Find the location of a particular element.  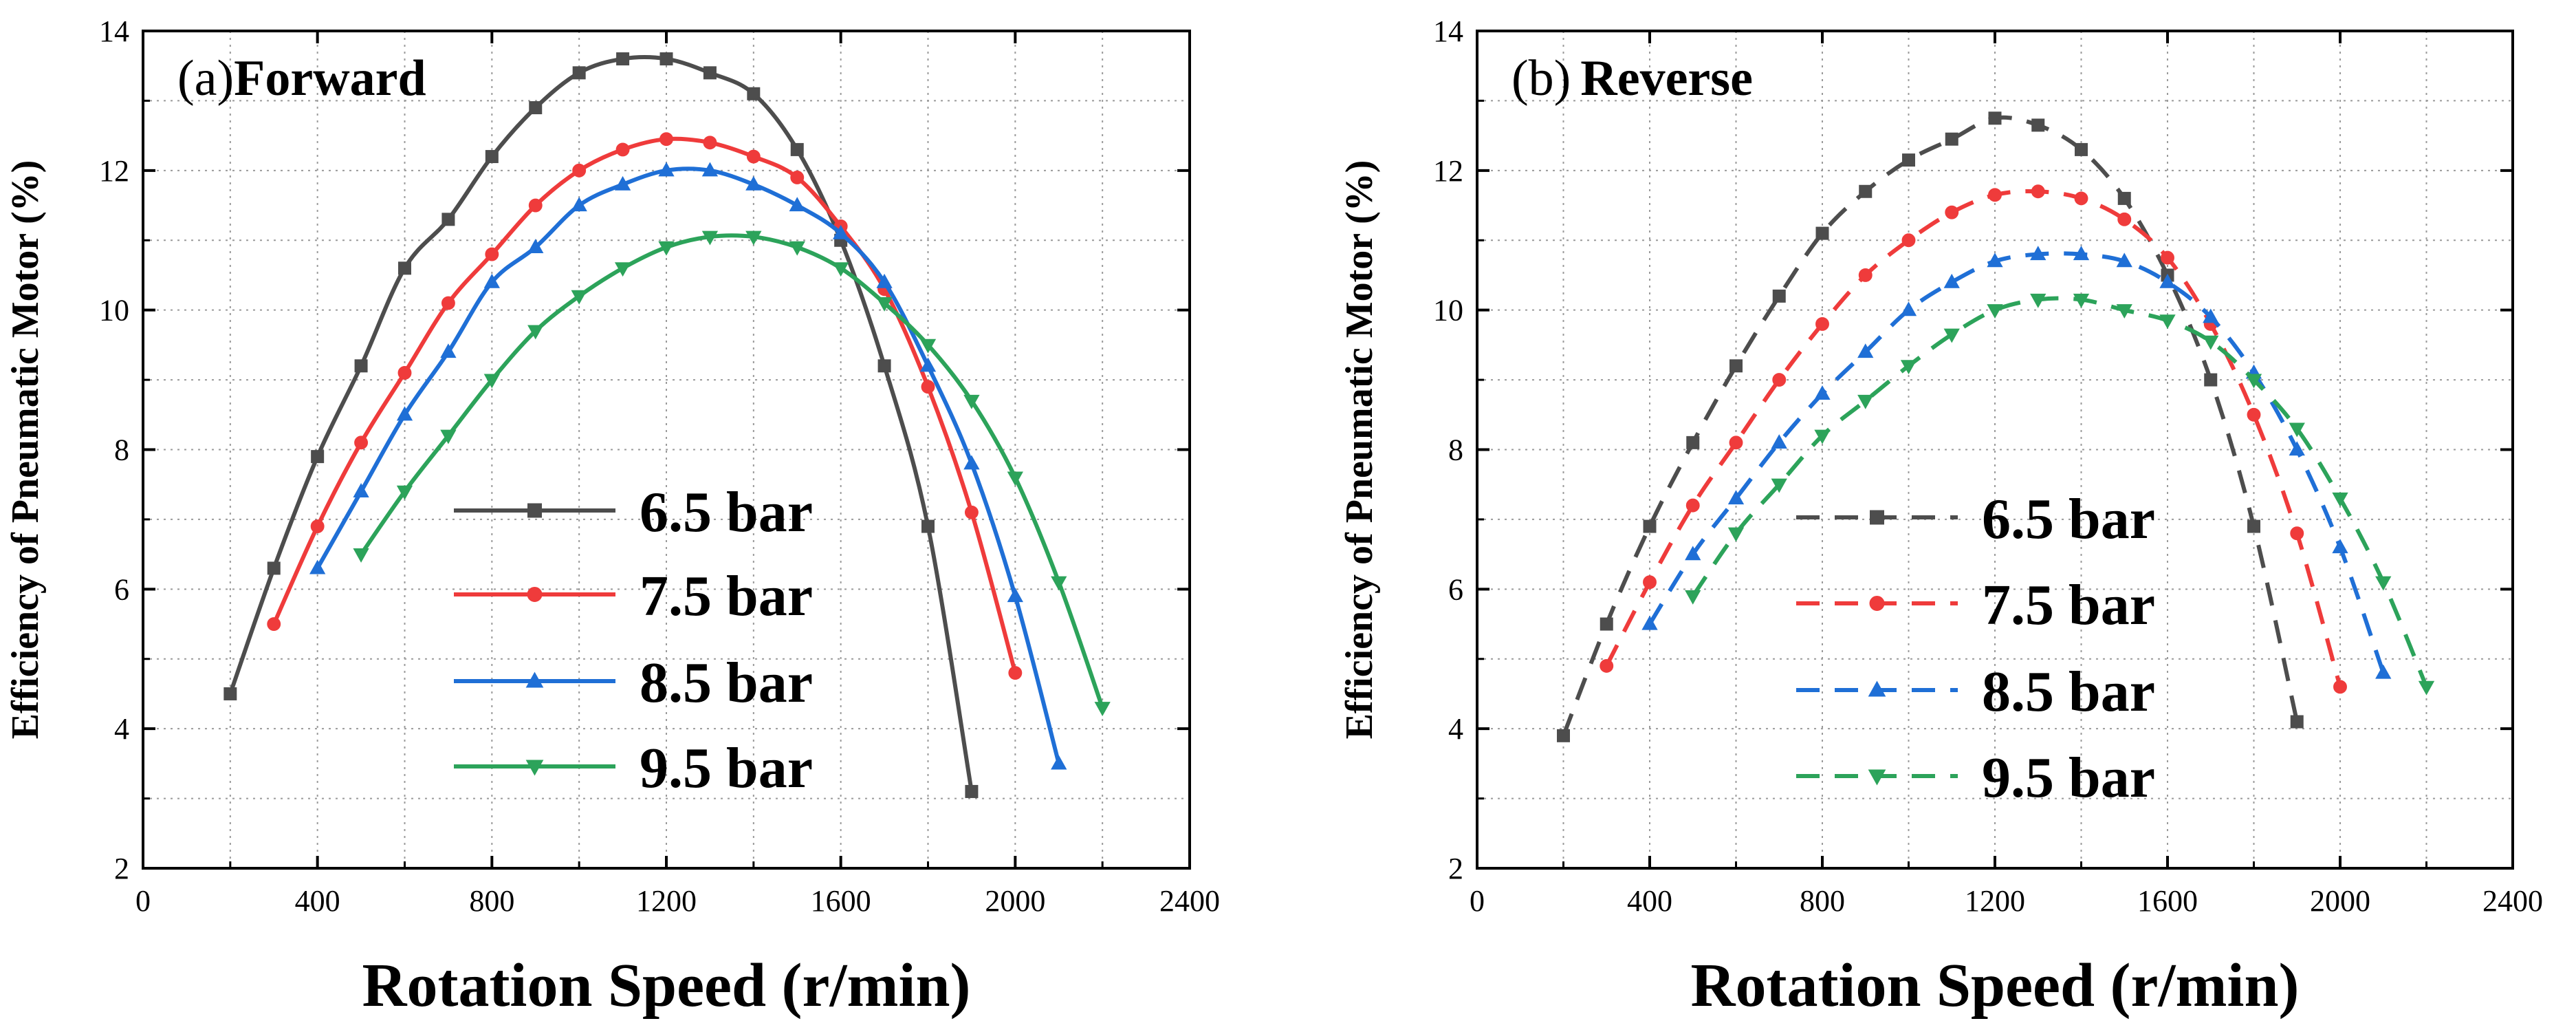

y-tick-label: 8 is located at coordinates (1455, 450).